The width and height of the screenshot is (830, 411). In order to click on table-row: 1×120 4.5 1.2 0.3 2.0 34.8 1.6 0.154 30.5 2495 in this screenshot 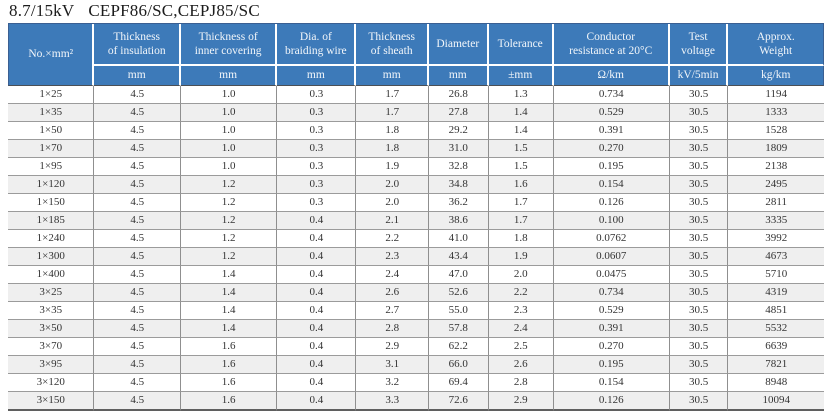, I will do `click(416, 185)`.